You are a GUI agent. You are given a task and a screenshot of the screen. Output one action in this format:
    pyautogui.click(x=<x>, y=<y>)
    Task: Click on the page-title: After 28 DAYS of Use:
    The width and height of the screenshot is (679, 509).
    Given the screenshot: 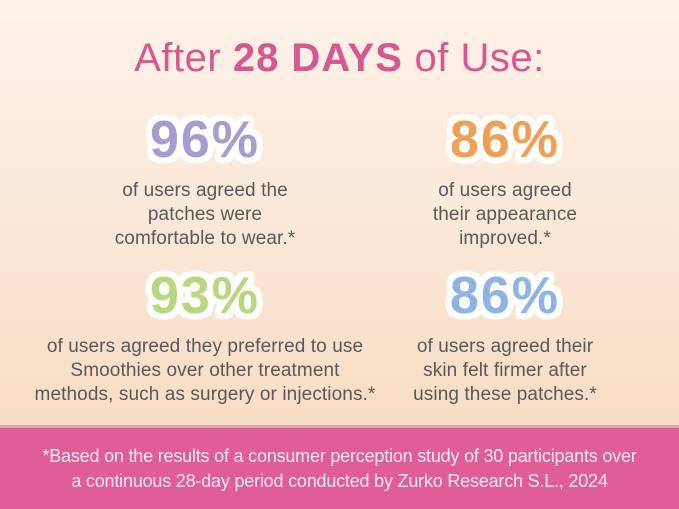 What is the action you would take?
    pyautogui.click(x=339, y=58)
    